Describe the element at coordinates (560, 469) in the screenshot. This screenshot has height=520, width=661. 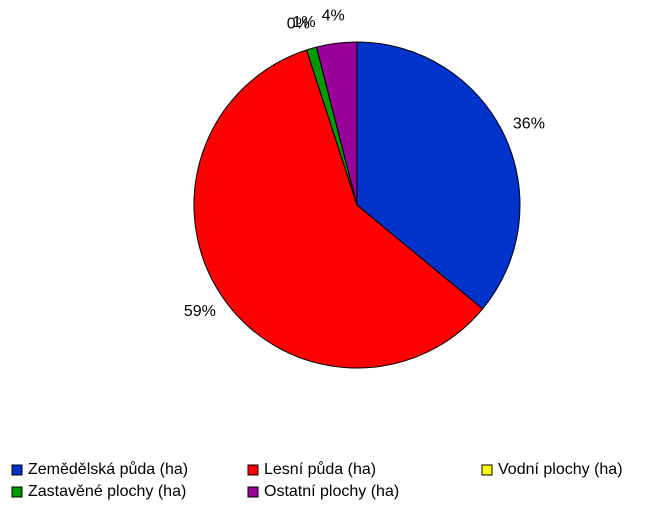
I see `legend-label: Vodní plochy (ha)` at that location.